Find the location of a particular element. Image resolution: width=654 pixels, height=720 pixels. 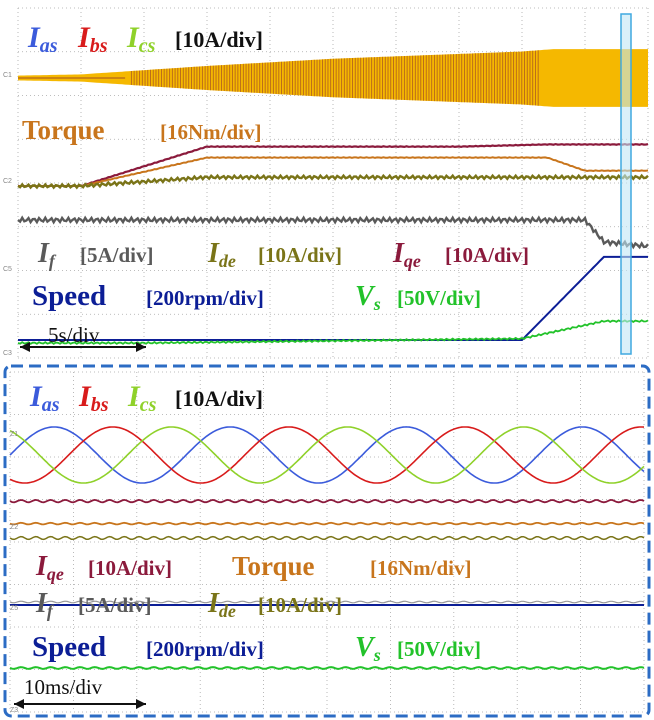

series-line-ide-zoom is located at coordinates (327, 538).